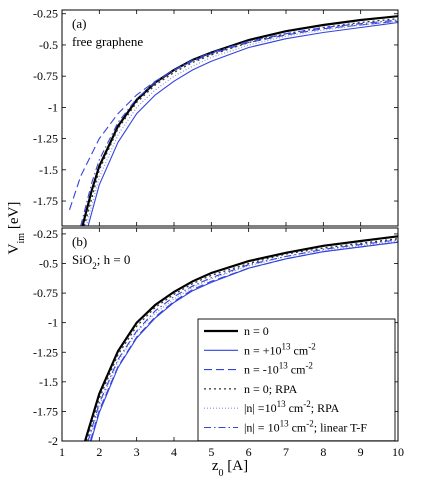 The width and height of the screenshot is (432, 481). Describe the element at coordinates (79, 23) in the screenshot. I see `panel-label: (a)` at that location.